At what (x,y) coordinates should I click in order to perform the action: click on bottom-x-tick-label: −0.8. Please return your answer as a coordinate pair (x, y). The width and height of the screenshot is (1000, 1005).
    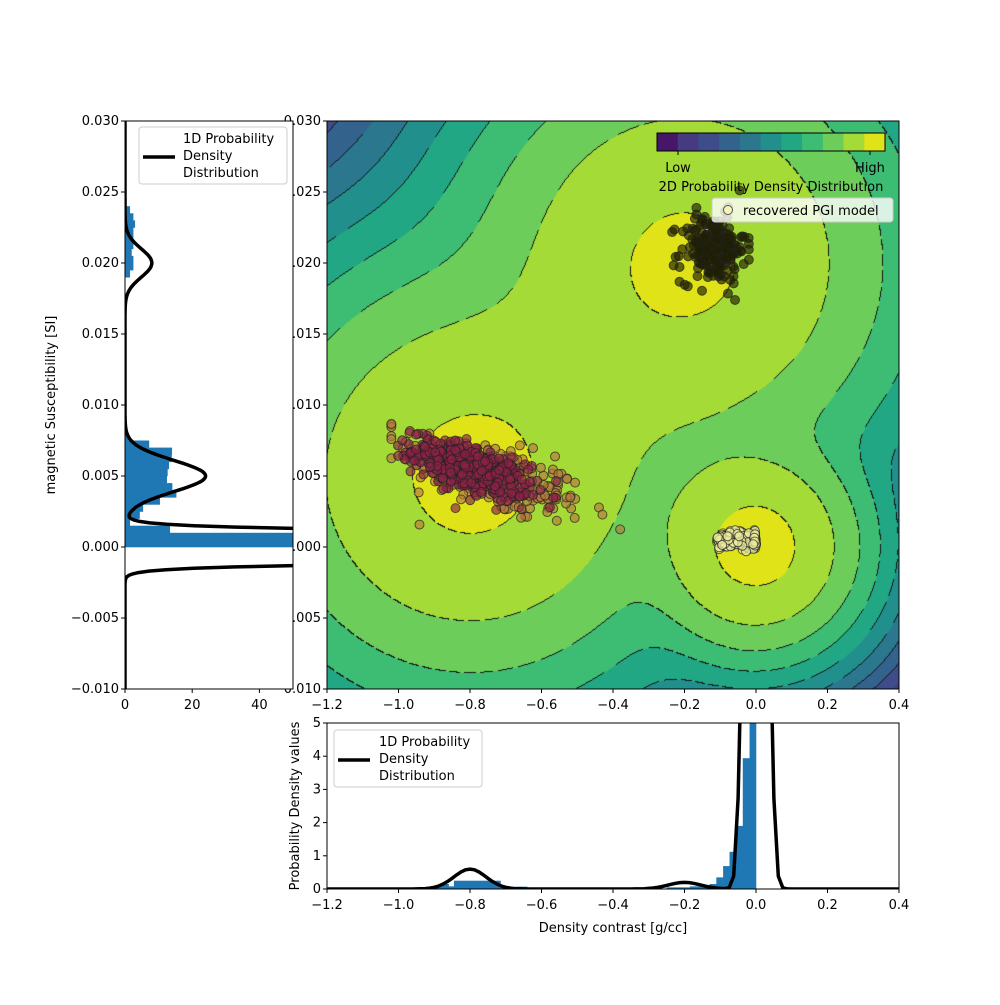
    Looking at the image, I should click on (470, 905).